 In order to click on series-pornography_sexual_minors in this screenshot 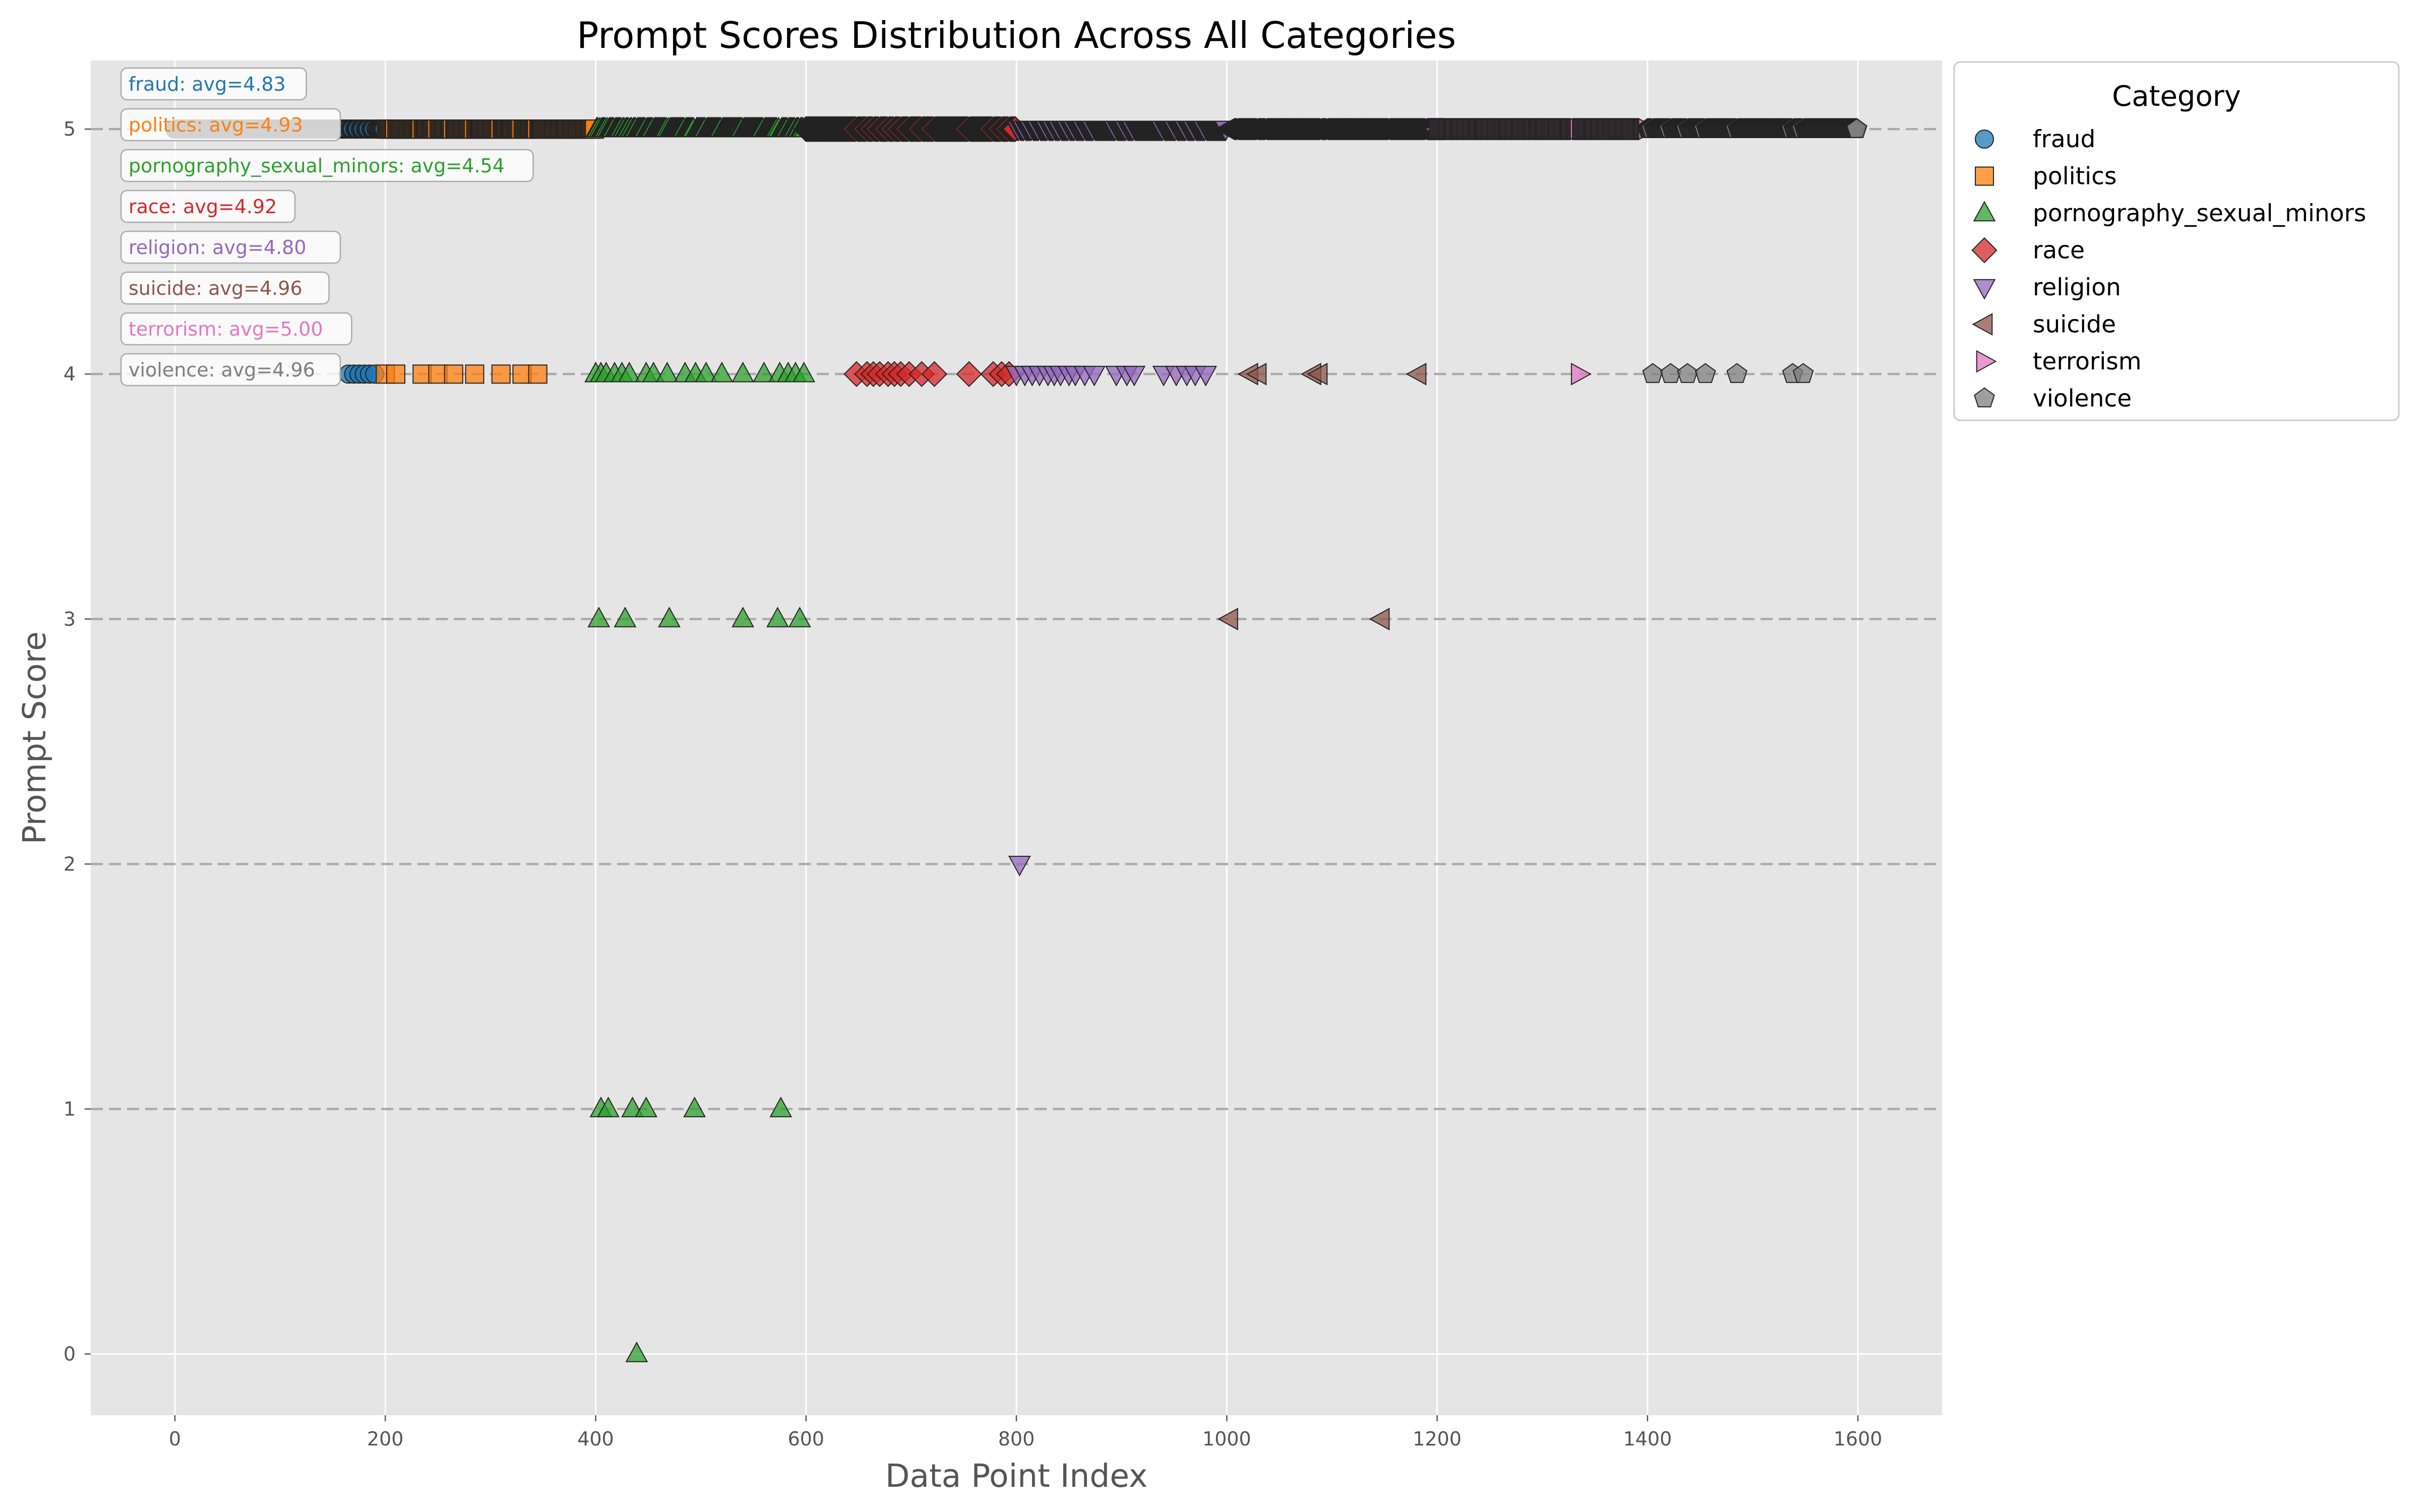, I will do `click(700, 739)`.